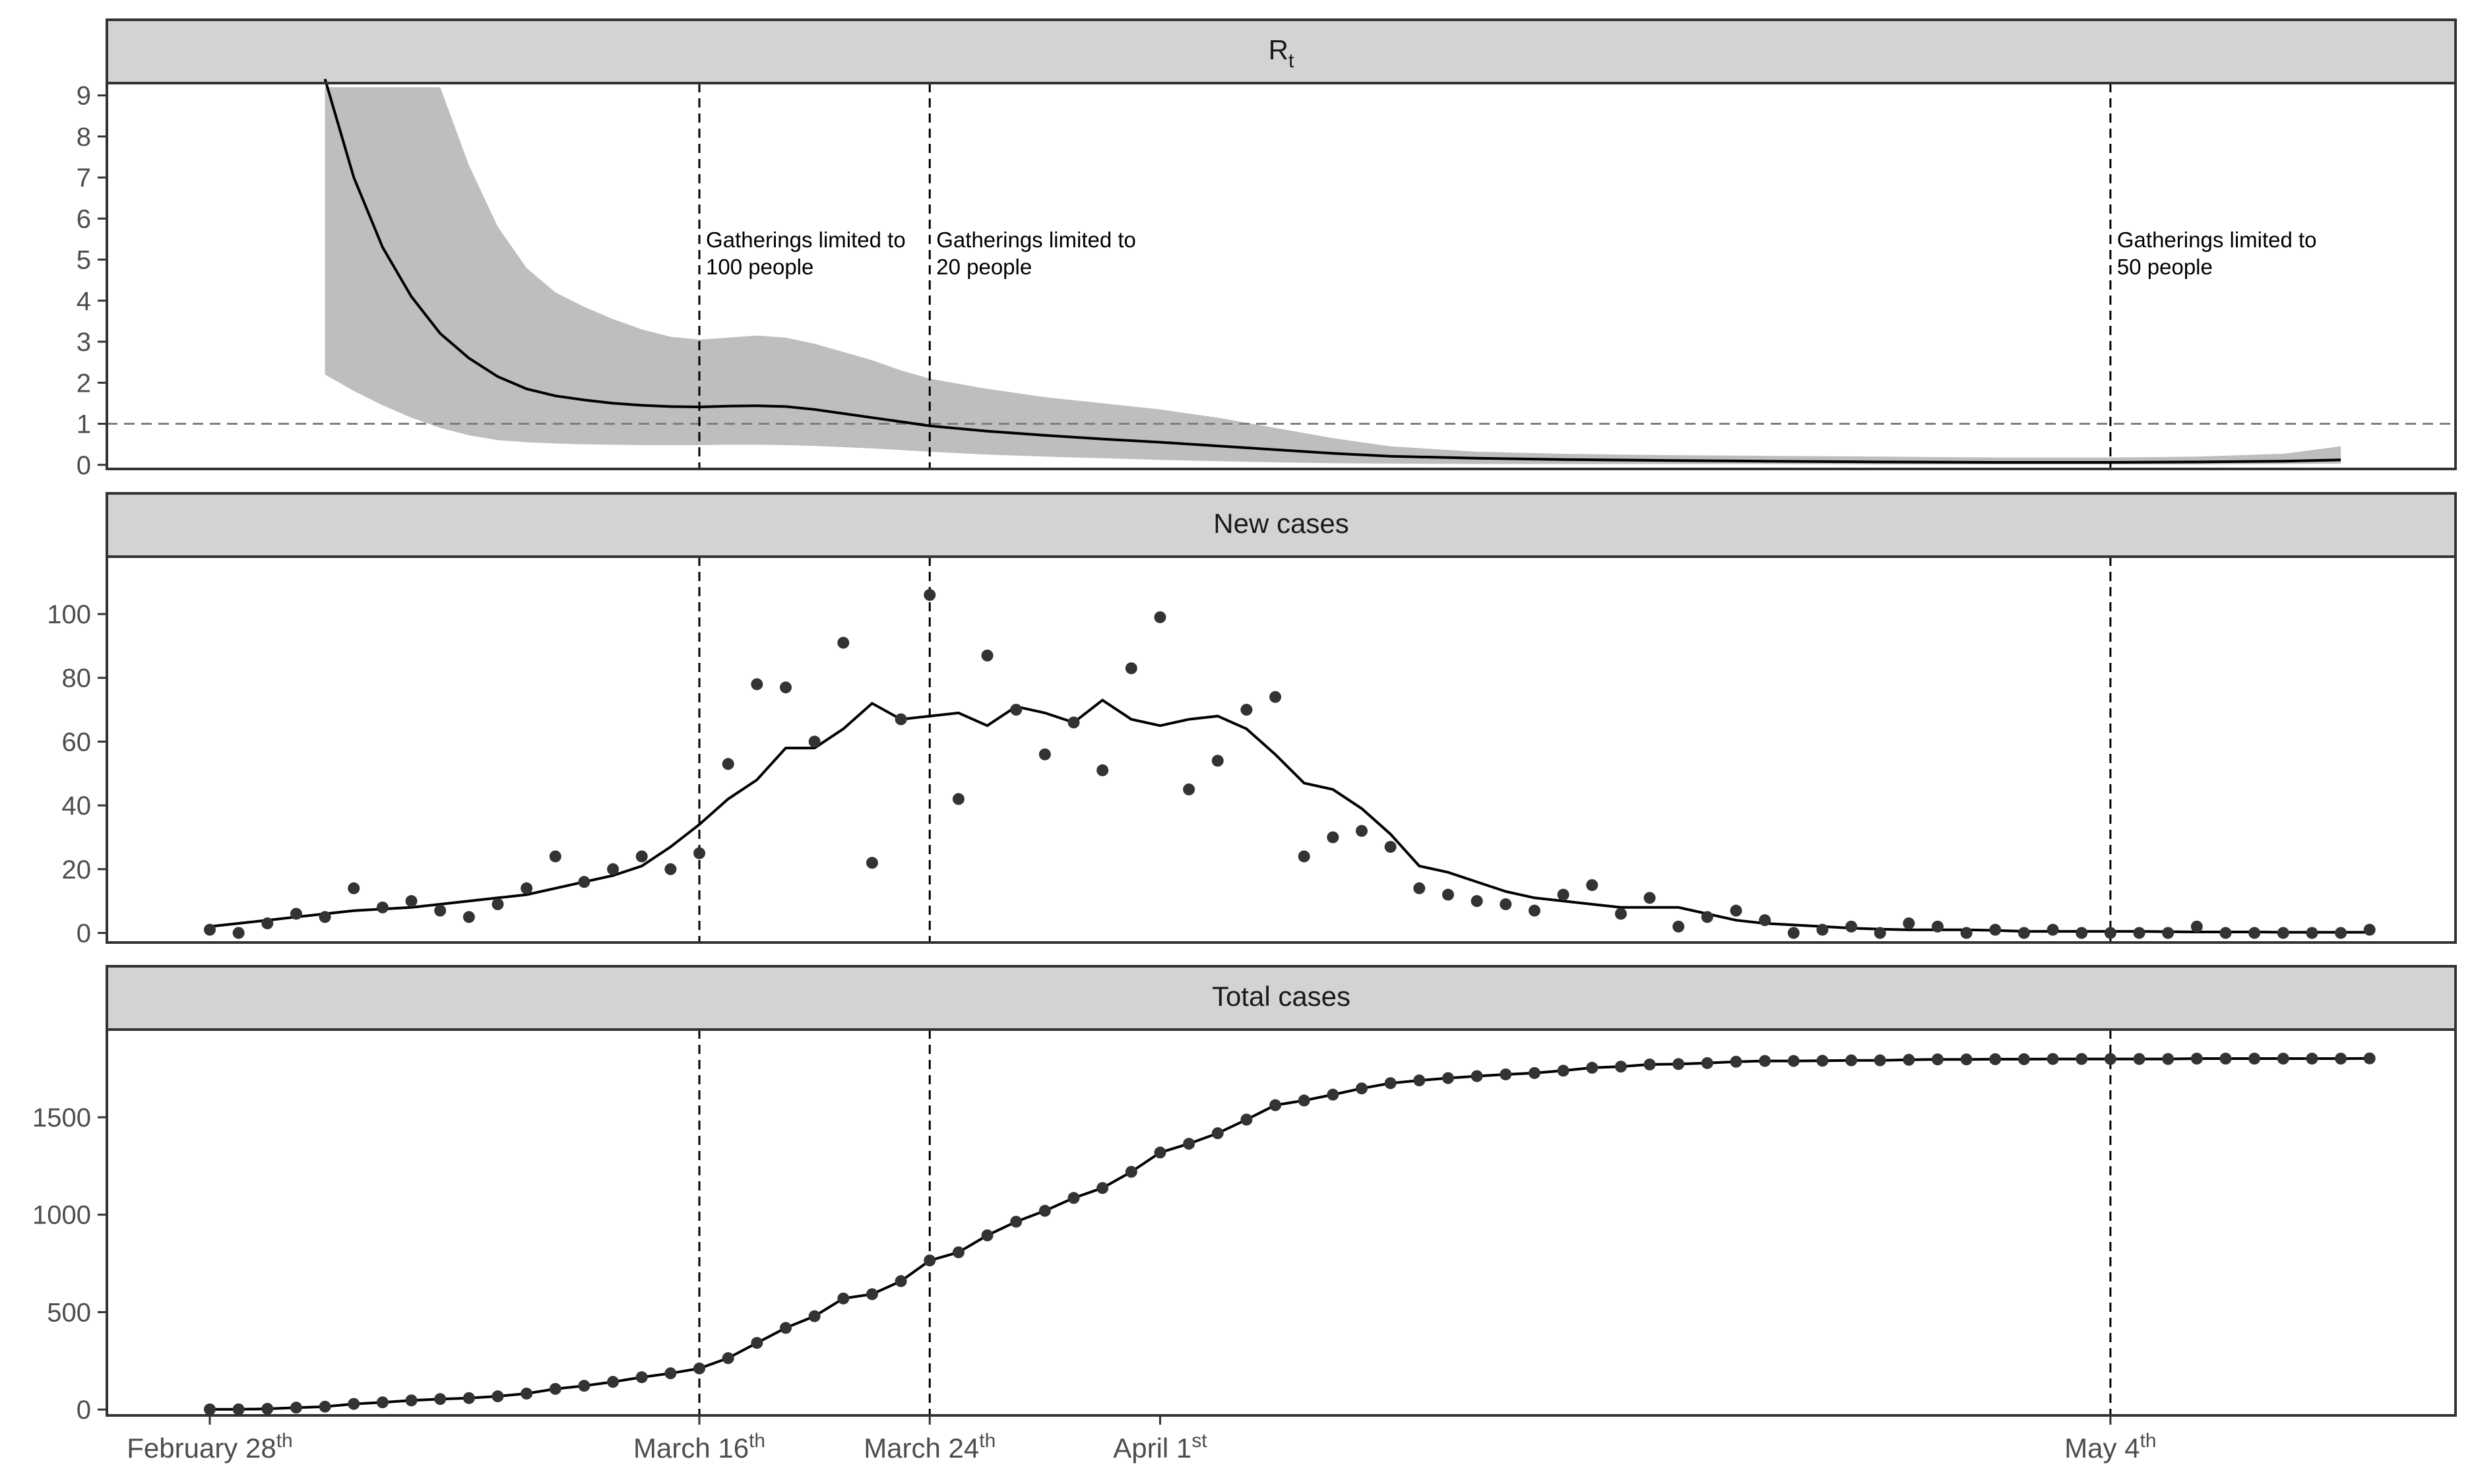 This screenshot has width=2474, height=1484. I want to click on event-label-1-line1: Gatherings limited to, so click(1036, 240).